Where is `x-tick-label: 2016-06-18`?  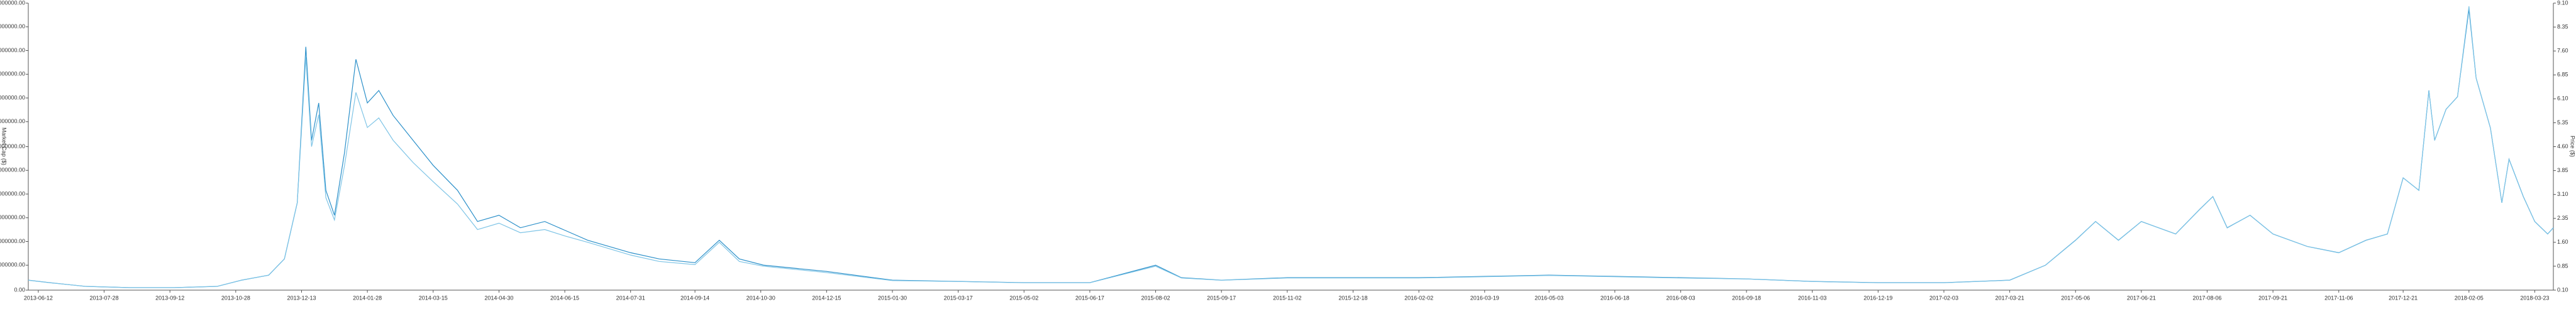 x-tick-label: 2016-06-18 is located at coordinates (1615, 298).